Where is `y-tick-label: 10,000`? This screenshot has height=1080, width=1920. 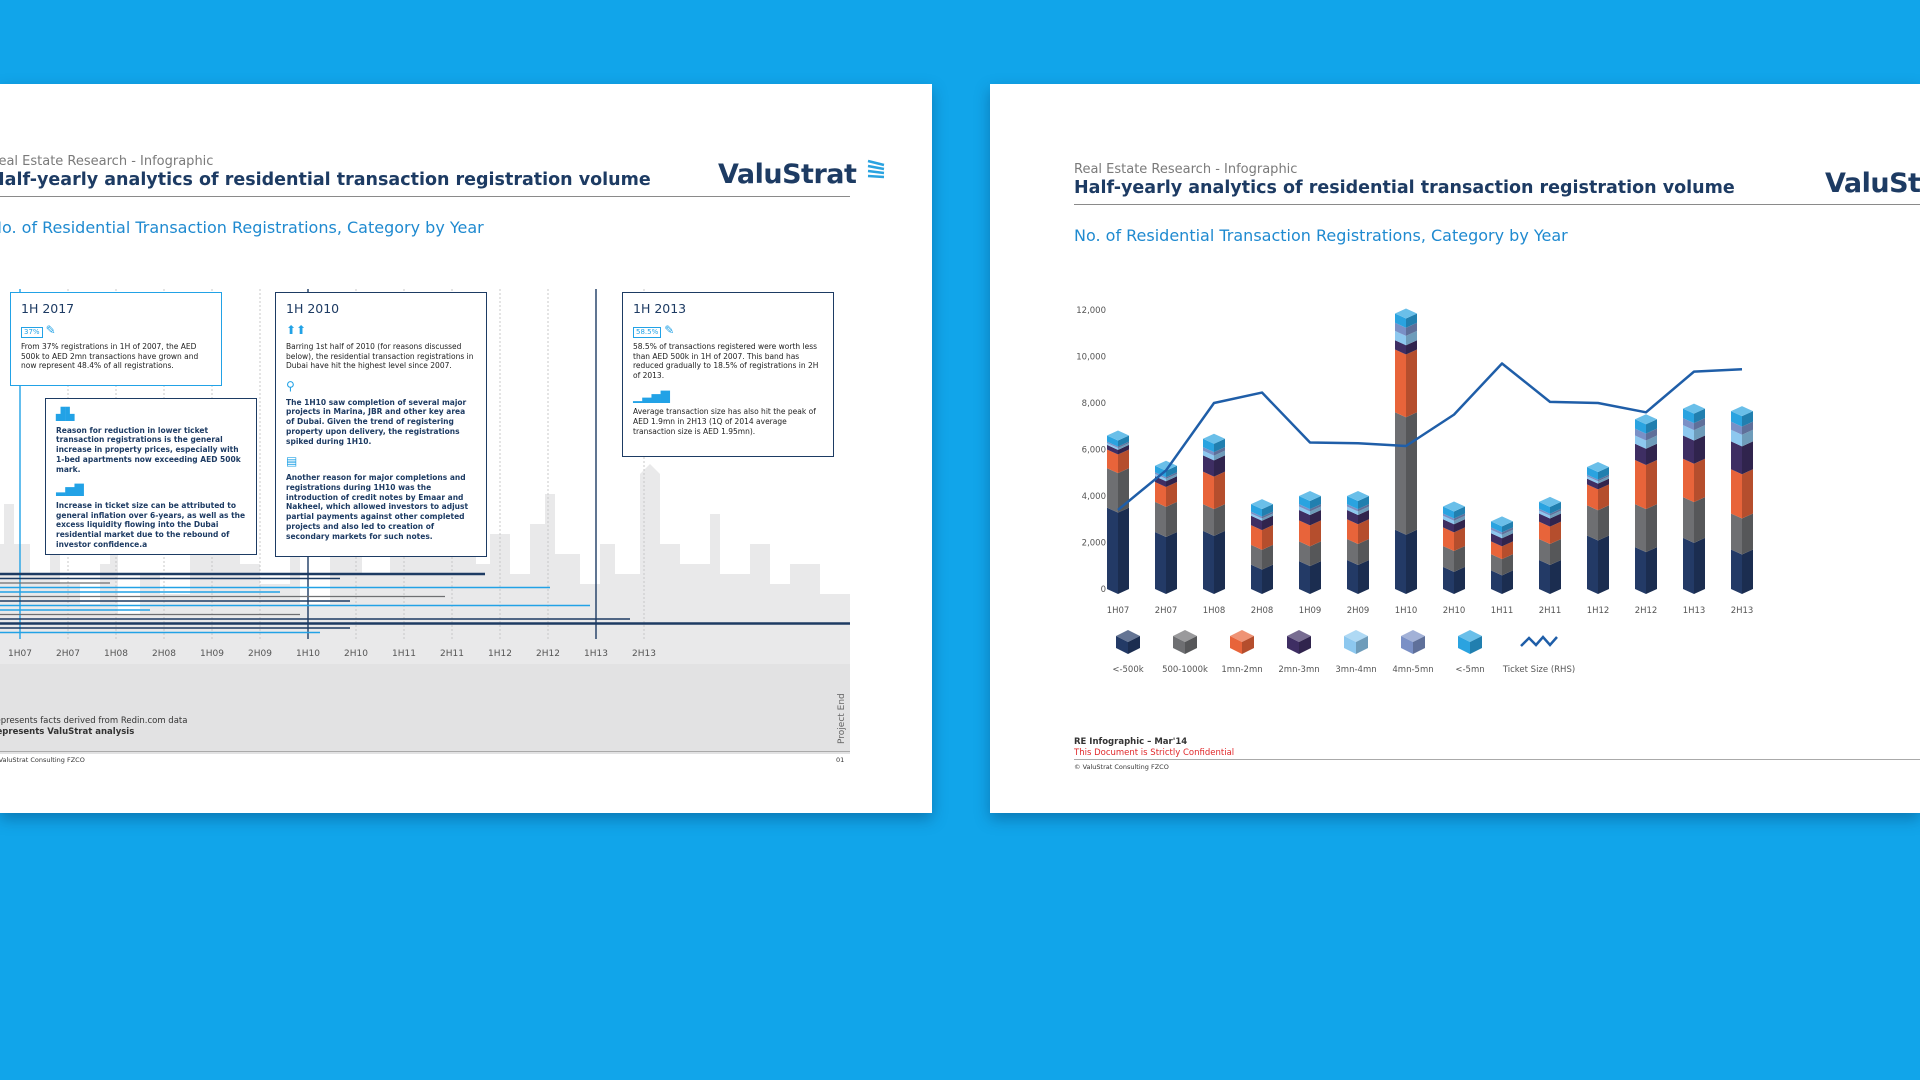
y-tick-label: 10,000 is located at coordinates (1091, 358).